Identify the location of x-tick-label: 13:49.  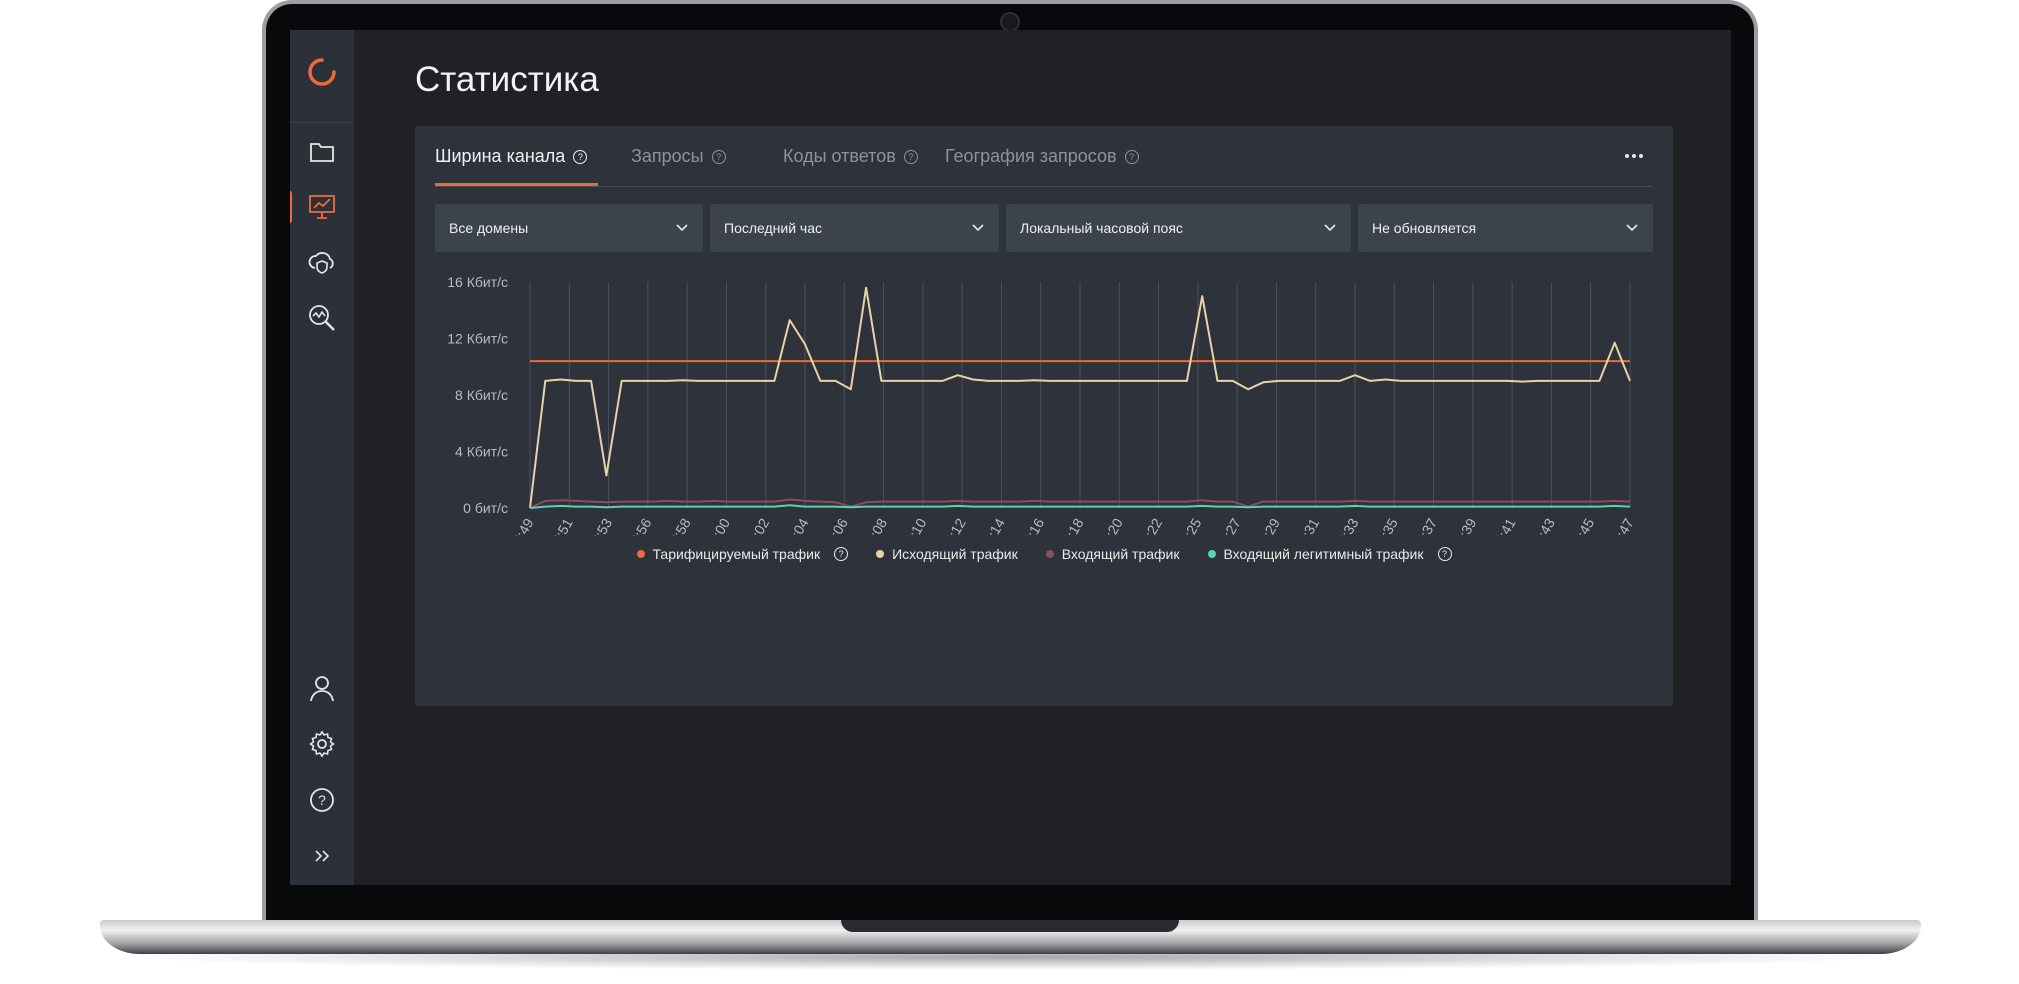
(520, 525).